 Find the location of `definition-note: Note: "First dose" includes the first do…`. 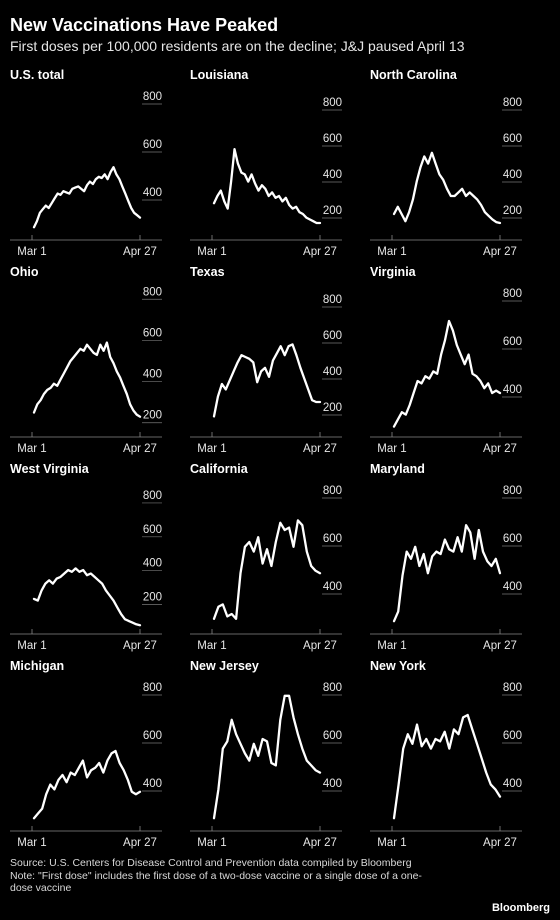

definition-note: Note: "First dose" includes the first do… is located at coordinates (216, 882).